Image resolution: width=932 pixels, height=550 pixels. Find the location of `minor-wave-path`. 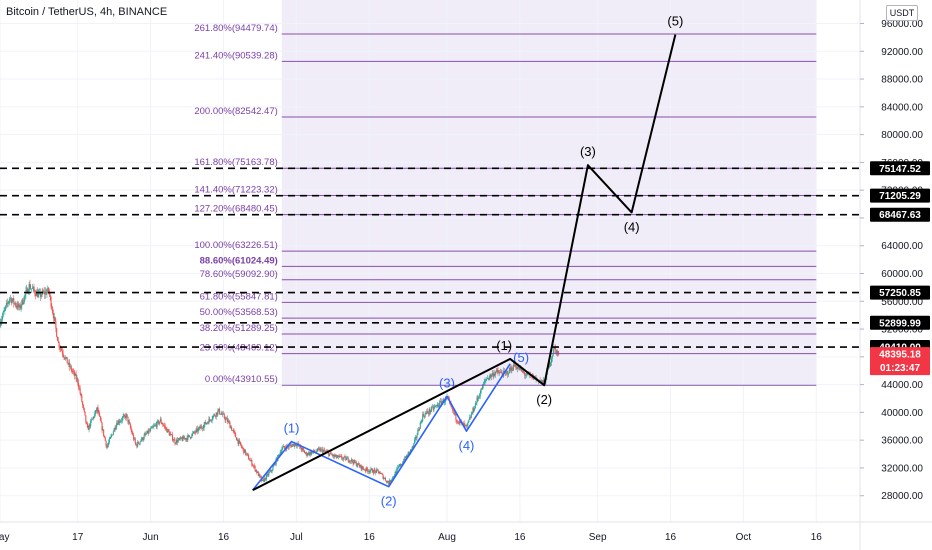

minor-wave-path is located at coordinates (381, 427).